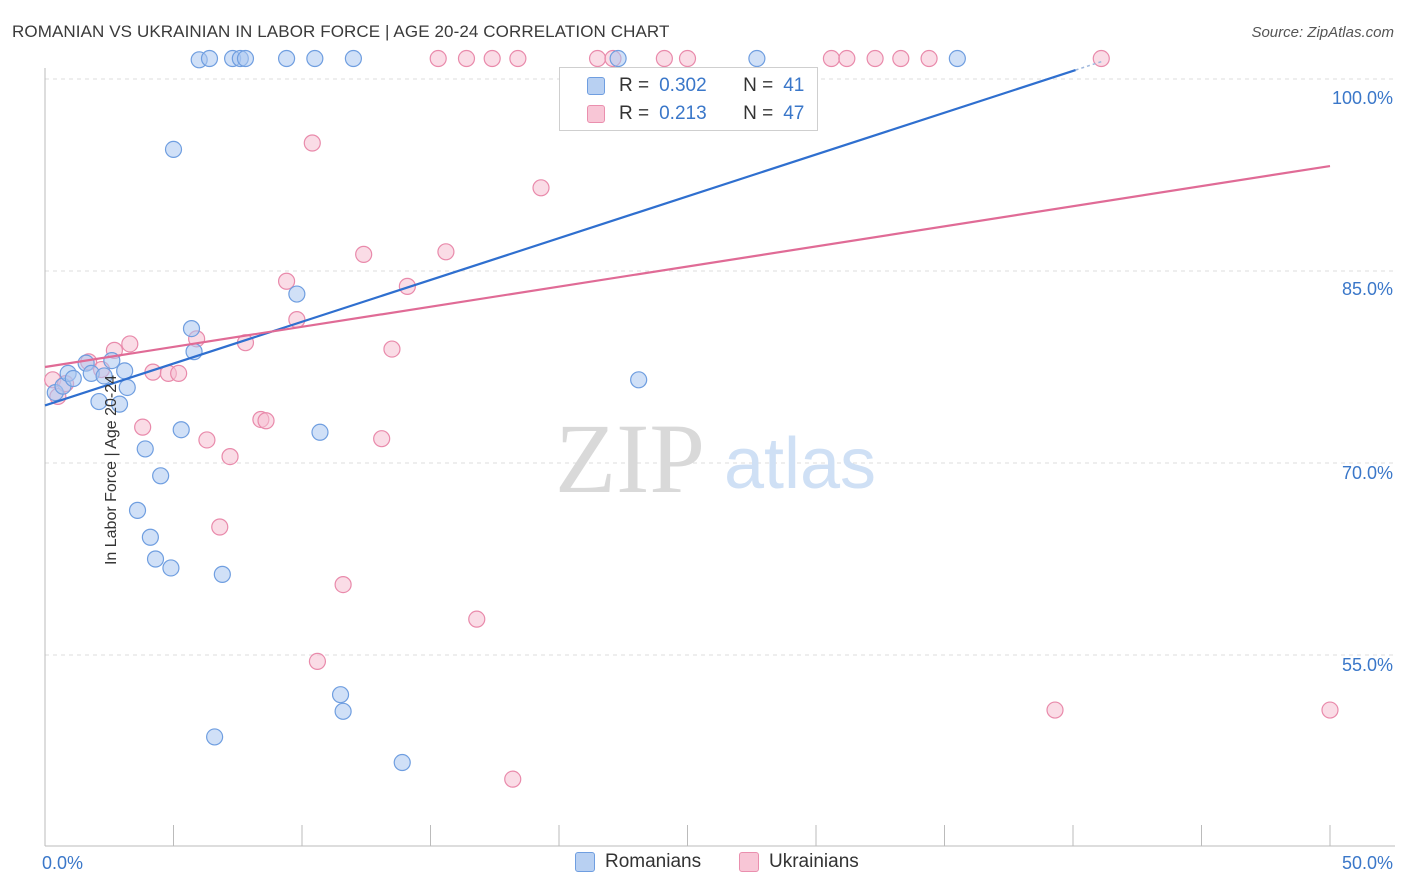  Describe the element at coordinates (794, 85) in the screenshot. I see `romanians-n-value: 41` at that location.